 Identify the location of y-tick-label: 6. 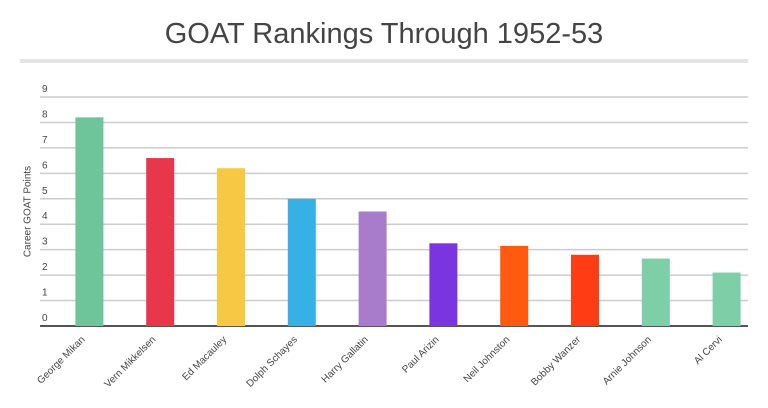
(45, 165).